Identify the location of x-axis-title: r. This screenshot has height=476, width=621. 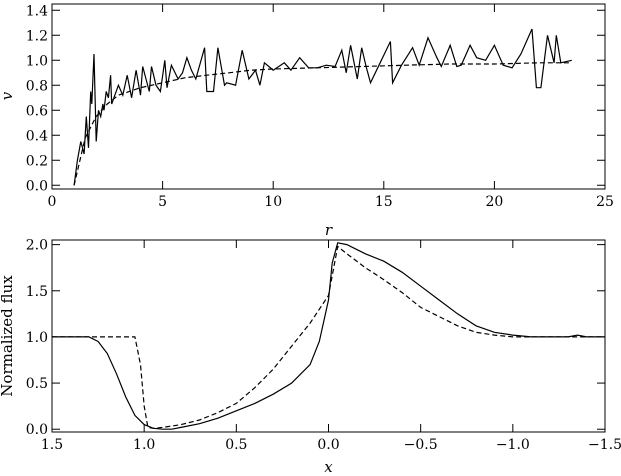
(329, 230).